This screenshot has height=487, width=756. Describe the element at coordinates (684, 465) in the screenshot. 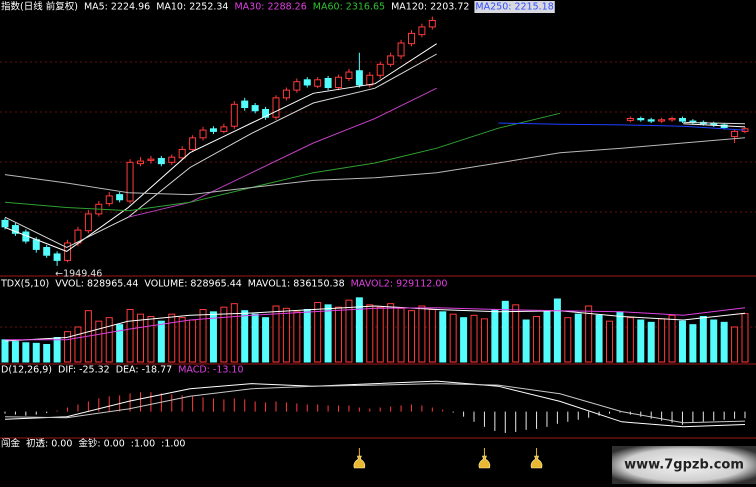

I see `watermark: www.7gpzb.com` at that location.